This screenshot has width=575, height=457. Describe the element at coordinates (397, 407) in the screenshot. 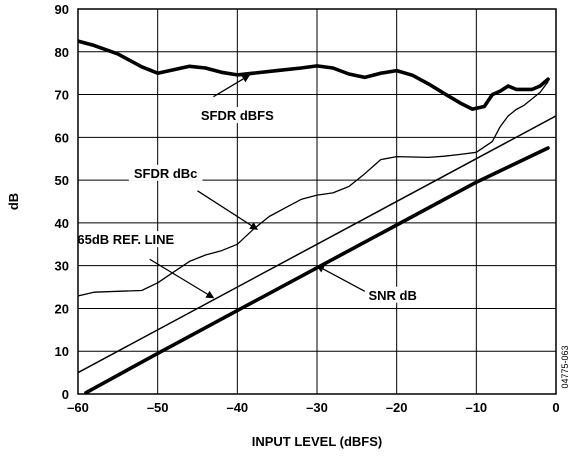

I see `x-tick-label: –20` at that location.